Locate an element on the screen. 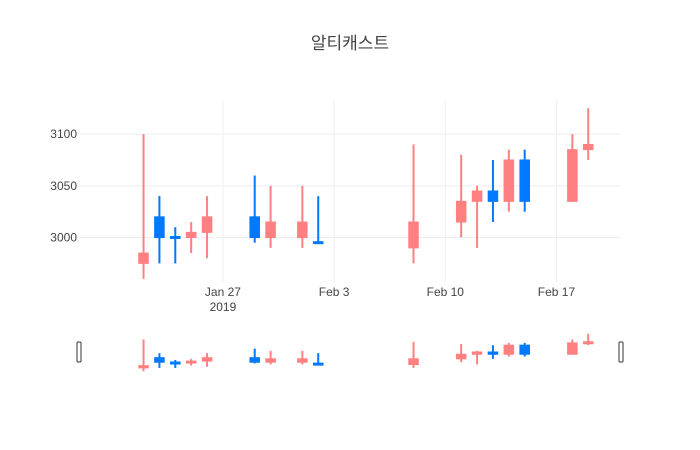 The image size is (700, 450). x-tick-label: Feb 10 is located at coordinates (446, 292).